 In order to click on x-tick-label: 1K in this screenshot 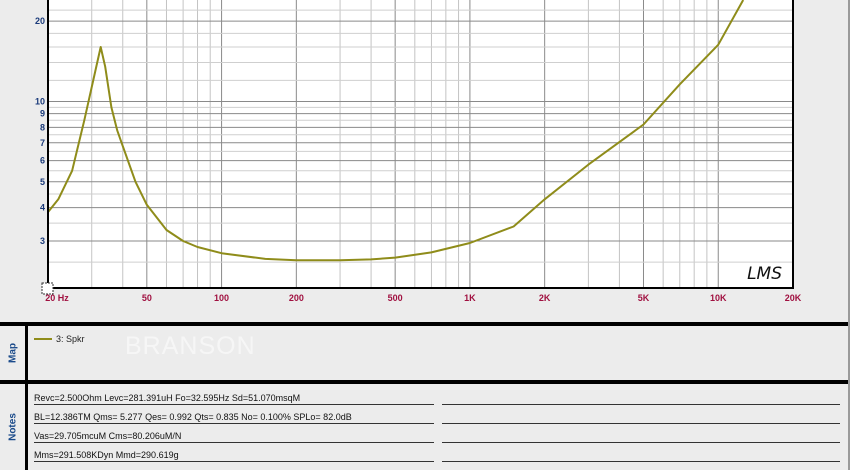, I will do `click(470, 298)`.